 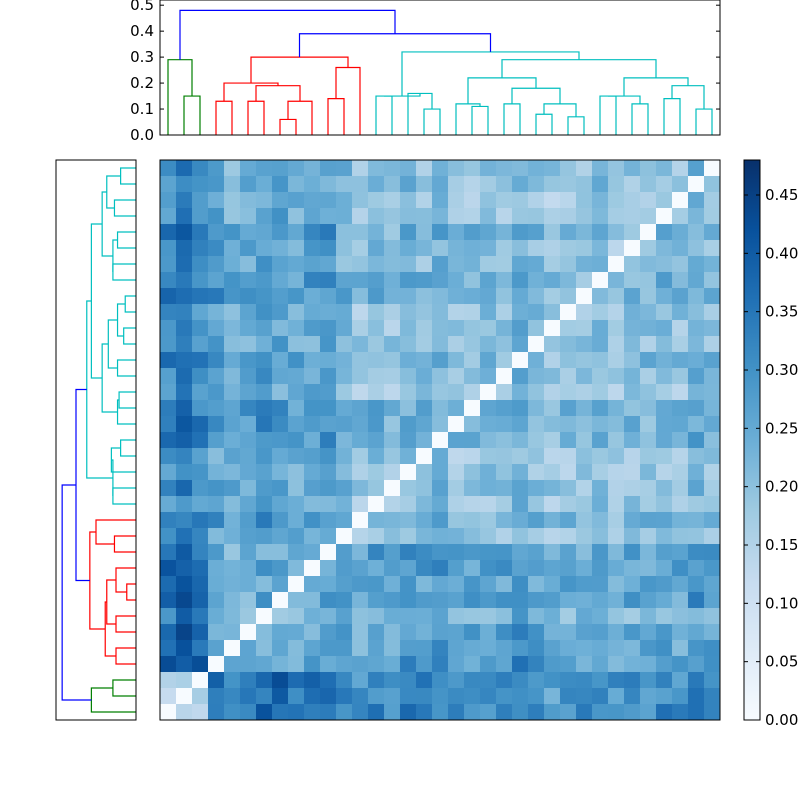 What do you see at coordinates (781, 487) in the screenshot?
I see `colorbar-tick-label: 0.20` at bounding box center [781, 487].